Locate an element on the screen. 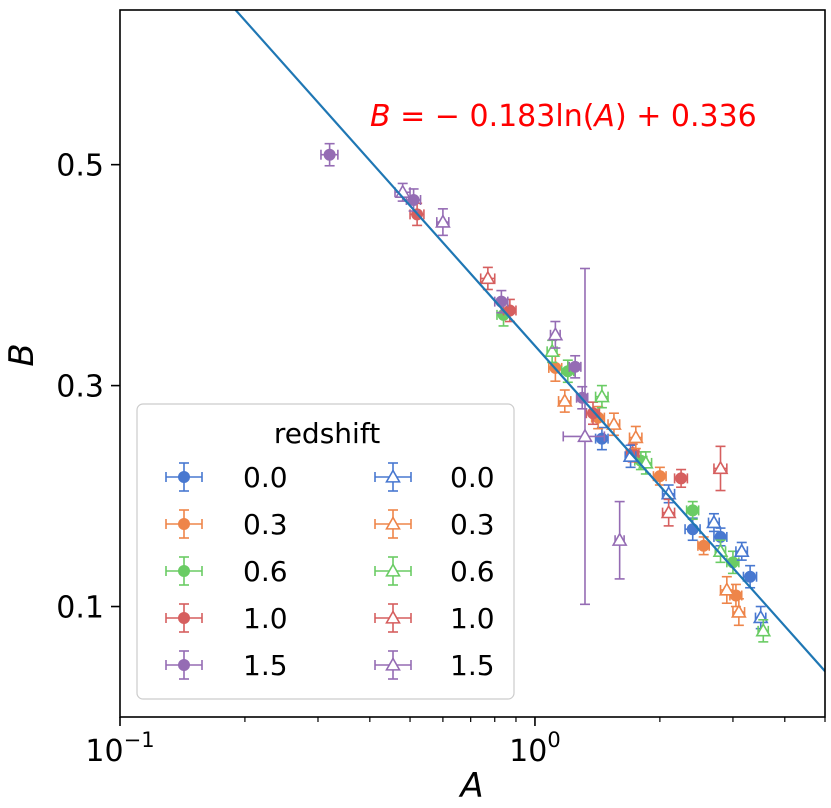  x-tick-label: 10⁻¹ is located at coordinates (119, 748).